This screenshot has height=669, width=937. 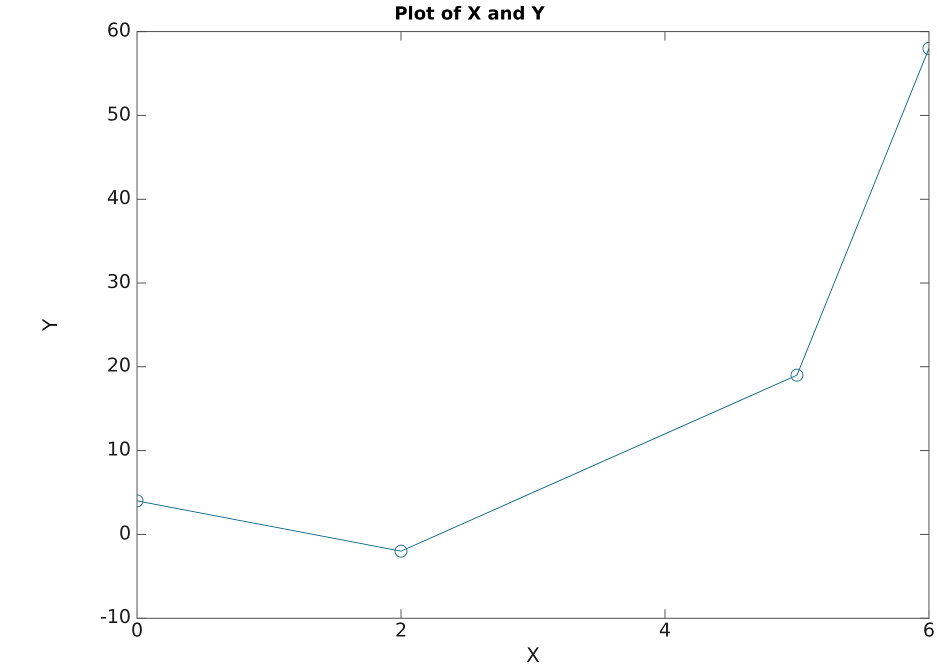 What do you see at coordinates (470, 13) in the screenshot?
I see `chart-title: Plot of X and Y` at bounding box center [470, 13].